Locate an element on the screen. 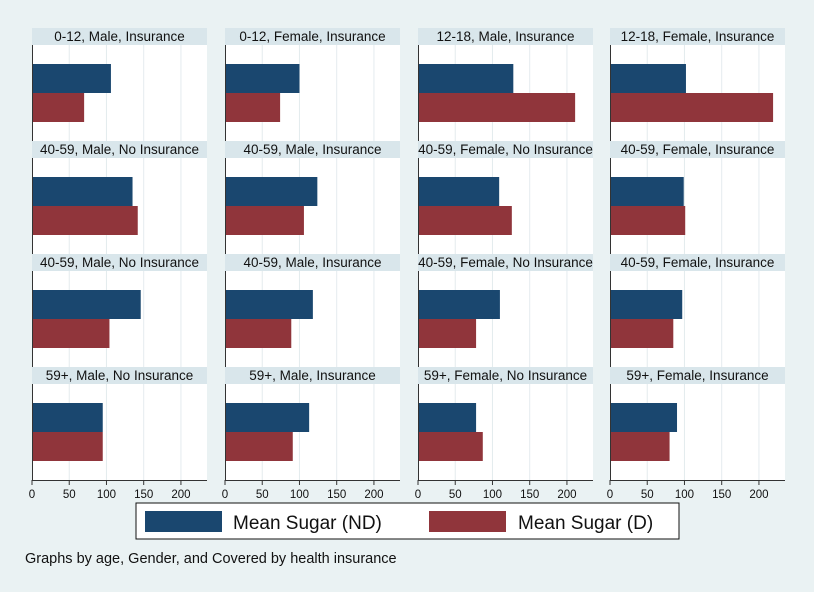 The width and height of the screenshot is (814, 592). panel-16: 59+, Female, Insurance is located at coordinates (697, 423).